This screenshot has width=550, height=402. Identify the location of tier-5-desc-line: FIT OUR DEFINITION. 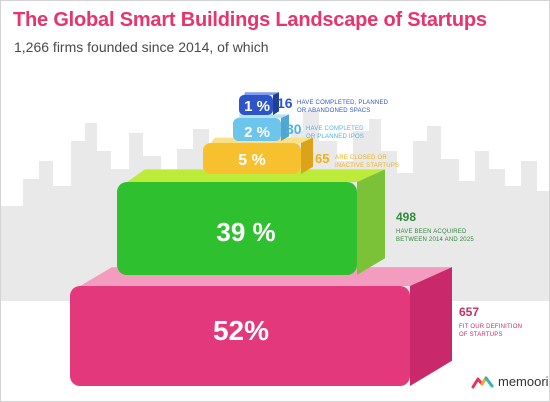
(490, 327).